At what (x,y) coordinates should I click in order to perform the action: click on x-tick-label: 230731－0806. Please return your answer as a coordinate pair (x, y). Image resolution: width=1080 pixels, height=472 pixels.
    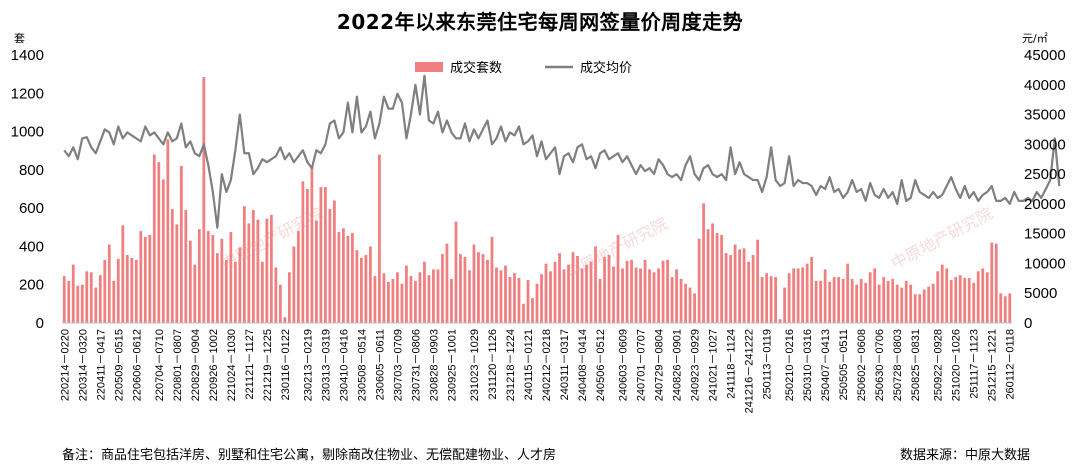
    Looking at the image, I should click on (416, 365).